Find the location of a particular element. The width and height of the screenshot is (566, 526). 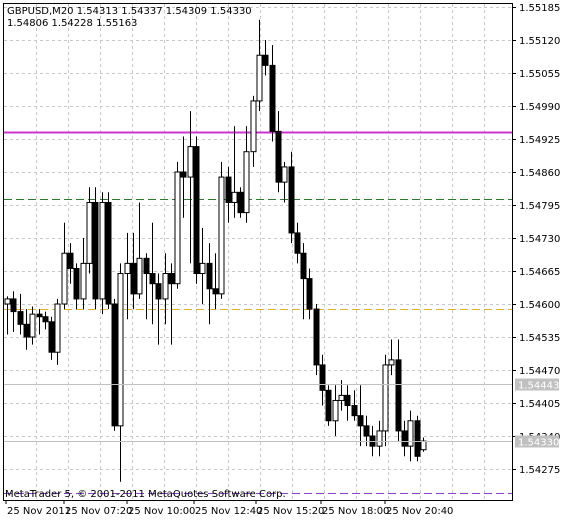

time-tick-label: 25 Nov 20:40 is located at coordinates (419, 511).